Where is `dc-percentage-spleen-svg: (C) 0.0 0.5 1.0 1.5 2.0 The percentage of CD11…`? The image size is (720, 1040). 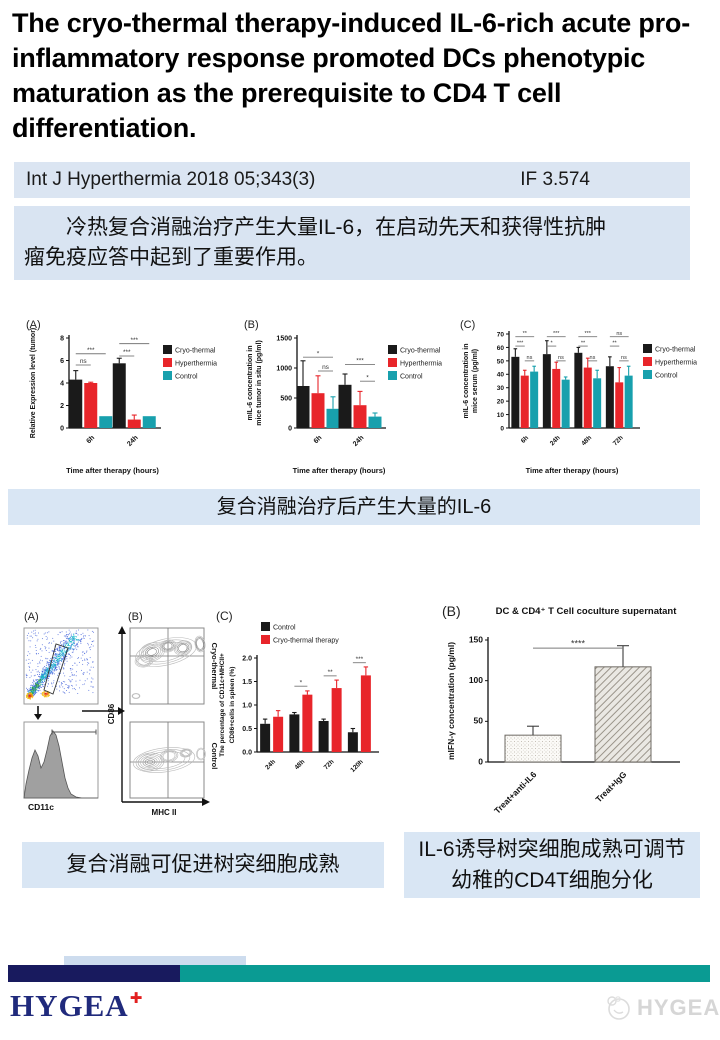 dc-percentage-spleen-svg: (C) 0.0 0.5 1.0 1.5 2.0 The percentage of CD11… is located at coordinates (297, 691).